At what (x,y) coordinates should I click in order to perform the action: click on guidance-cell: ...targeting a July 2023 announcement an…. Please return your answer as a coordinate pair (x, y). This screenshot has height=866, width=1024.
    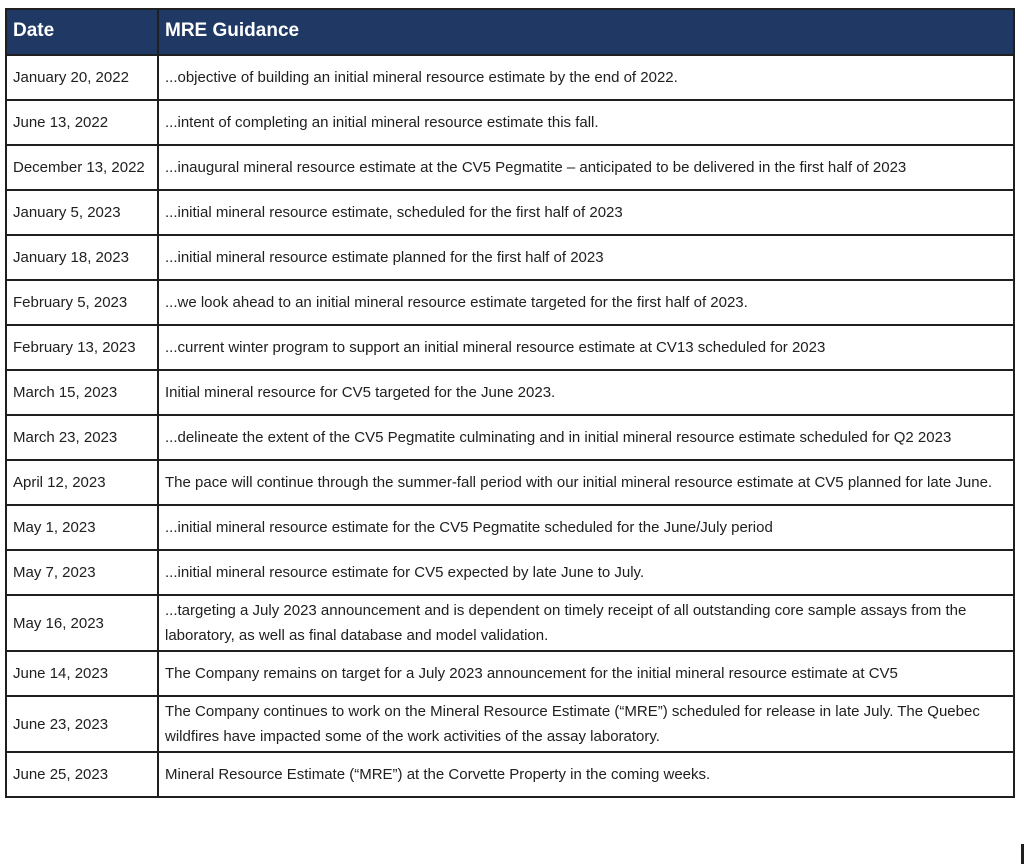
    Looking at the image, I should click on (586, 623).